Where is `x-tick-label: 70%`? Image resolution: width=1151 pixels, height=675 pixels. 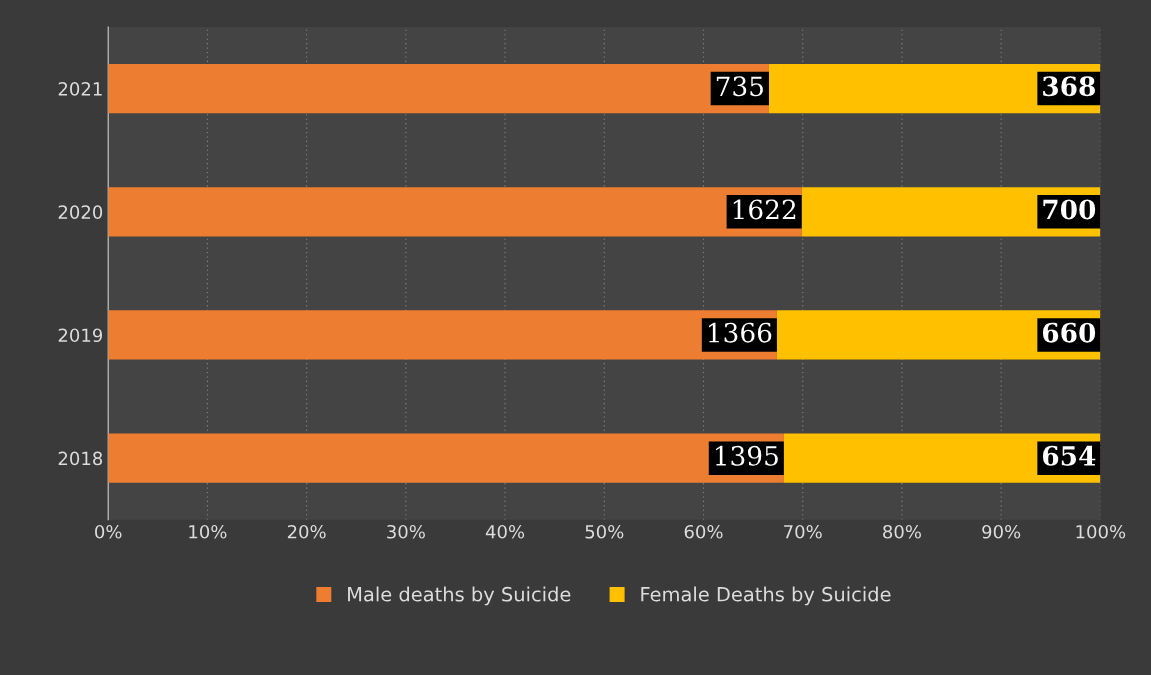
x-tick-label: 70% is located at coordinates (803, 531).